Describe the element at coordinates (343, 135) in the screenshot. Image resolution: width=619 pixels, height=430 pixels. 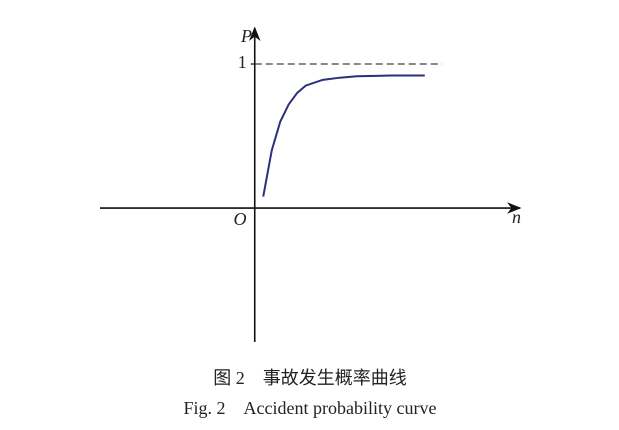
I see `data-line` at that location.